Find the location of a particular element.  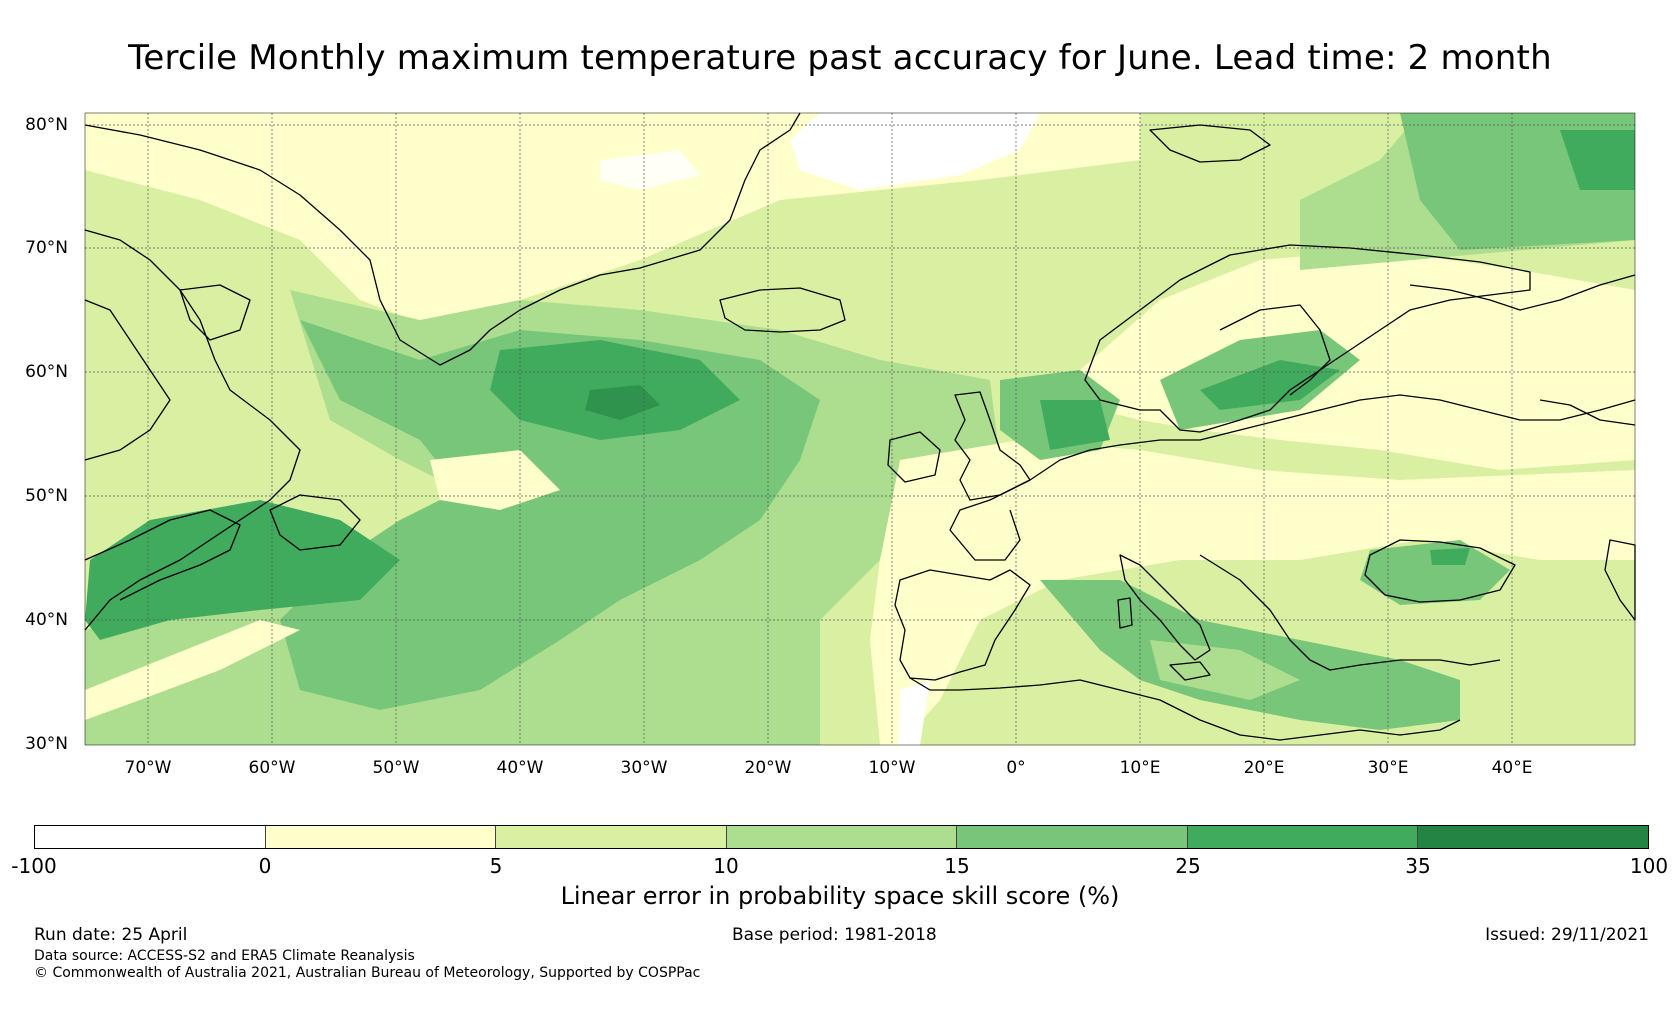

colorbar-tick: 5 is located at coordinates (496, 866).